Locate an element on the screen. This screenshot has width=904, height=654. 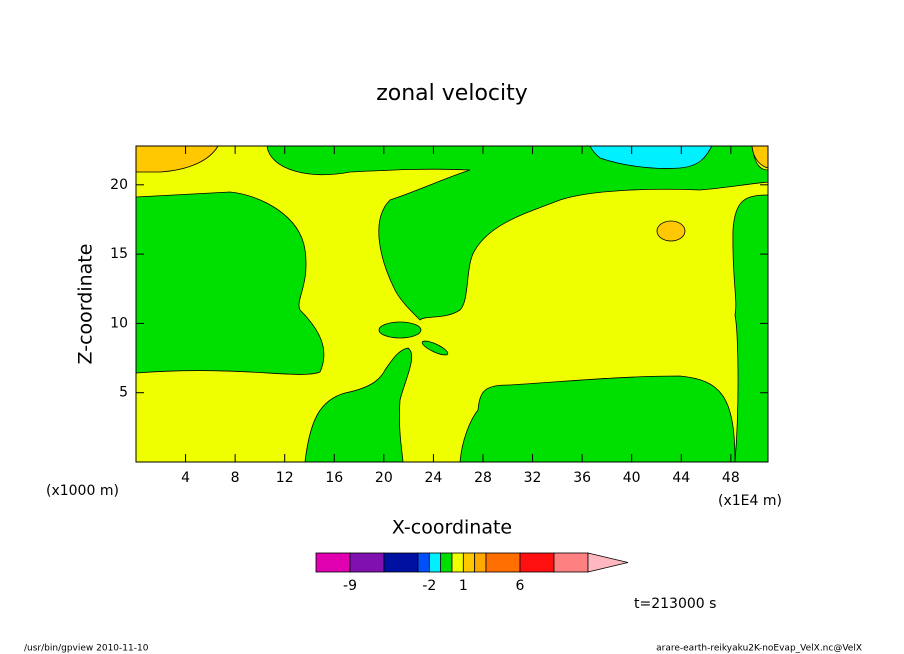
x-tick-label: 44 is located at coordinates (681, 478).